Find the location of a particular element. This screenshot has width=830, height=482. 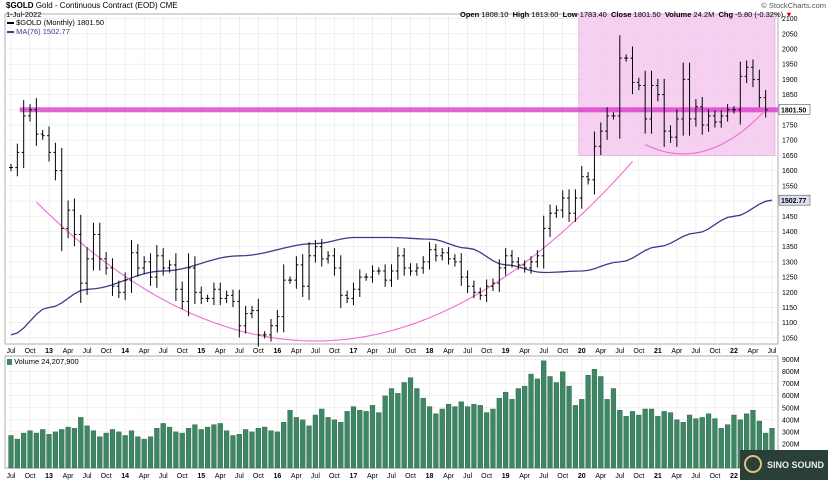

volume-tick-label: 700M is located at coordinates (791, 384).